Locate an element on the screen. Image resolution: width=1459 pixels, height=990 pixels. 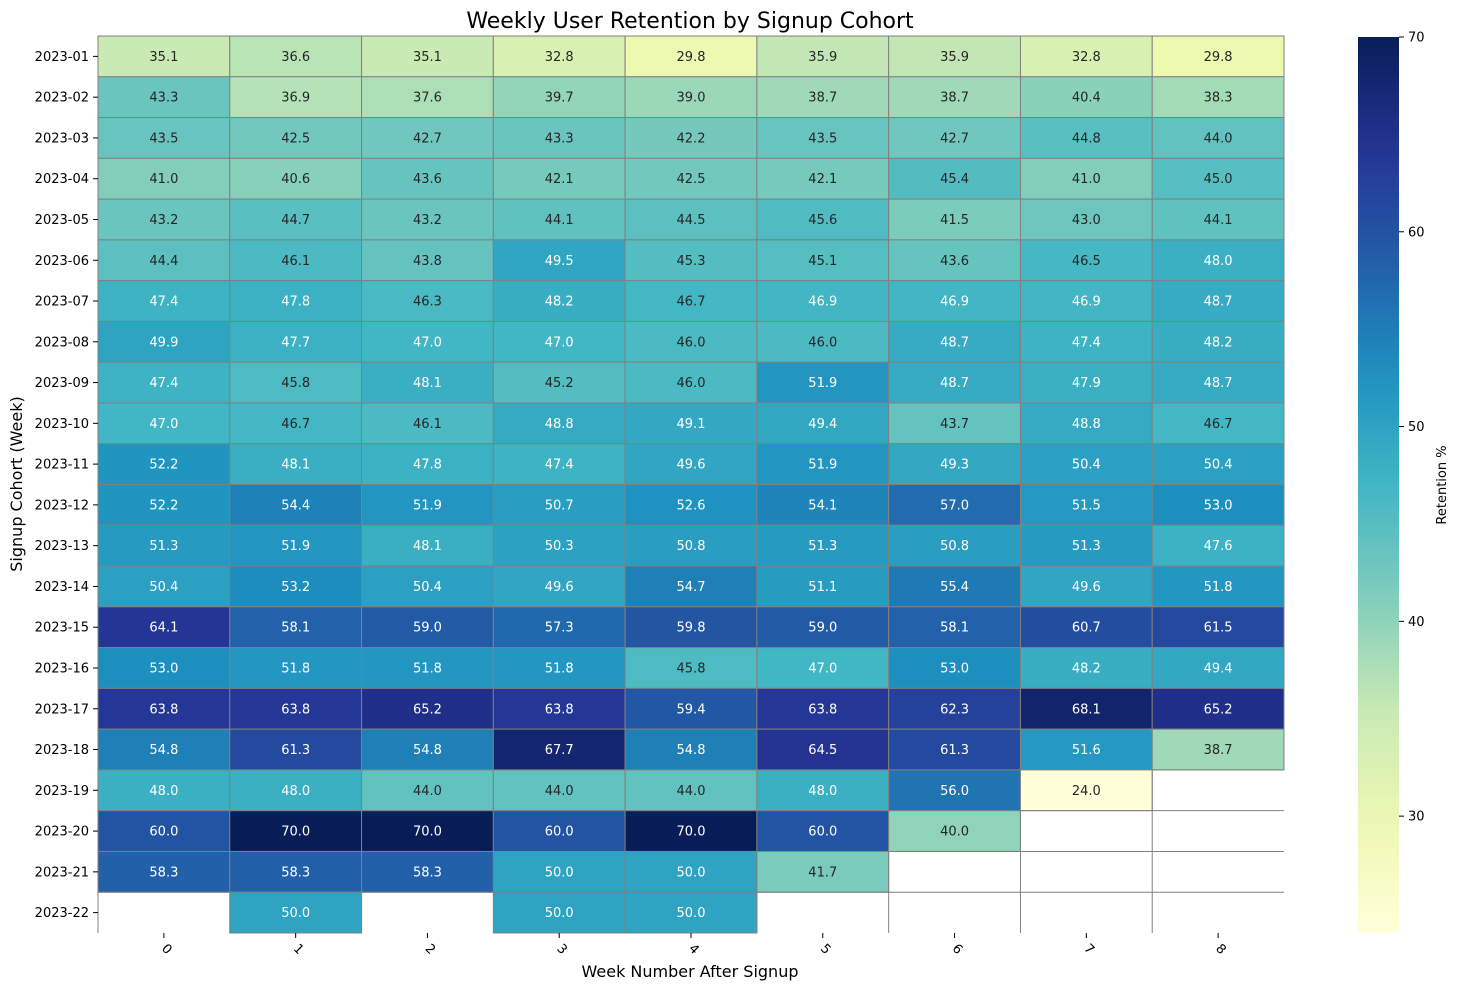
cell-value-label: 46.7 is located at coordinates (295, 424).